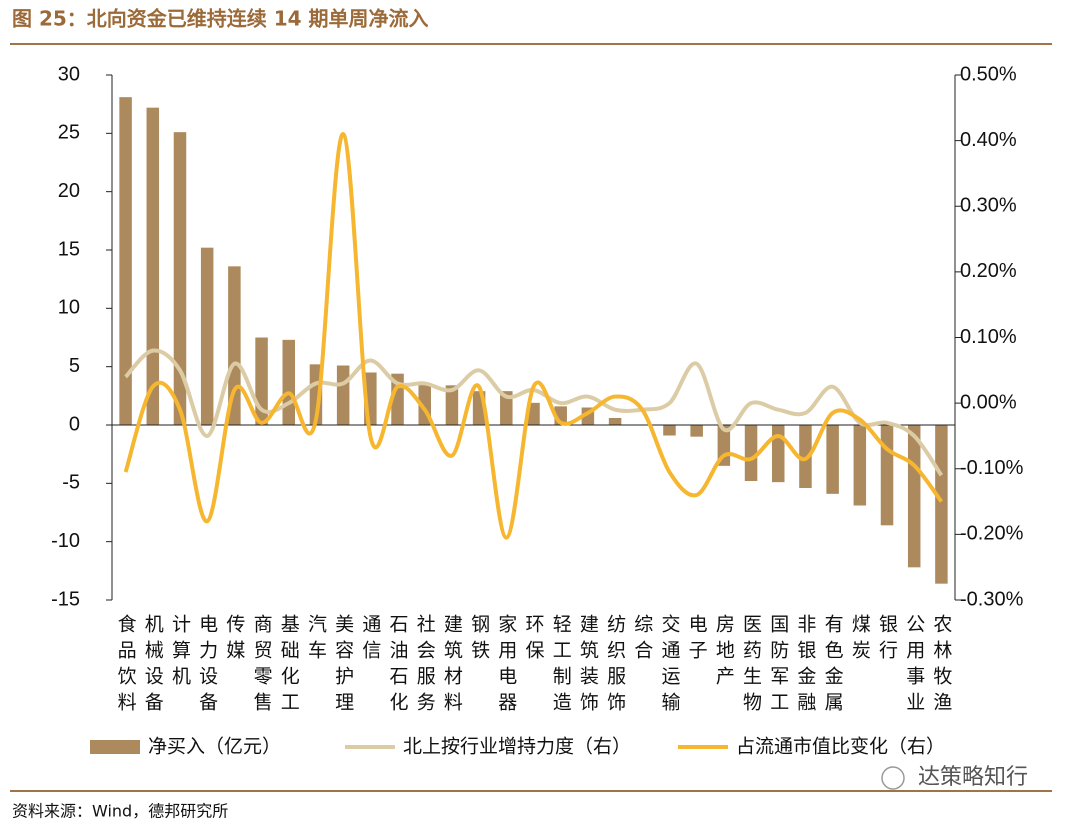 The width and height of the screenshot is (1080, 827). Describe the element at coordinates (207, 666) in the screenshot. I see `x-tick-label: 电力设备` at that location.